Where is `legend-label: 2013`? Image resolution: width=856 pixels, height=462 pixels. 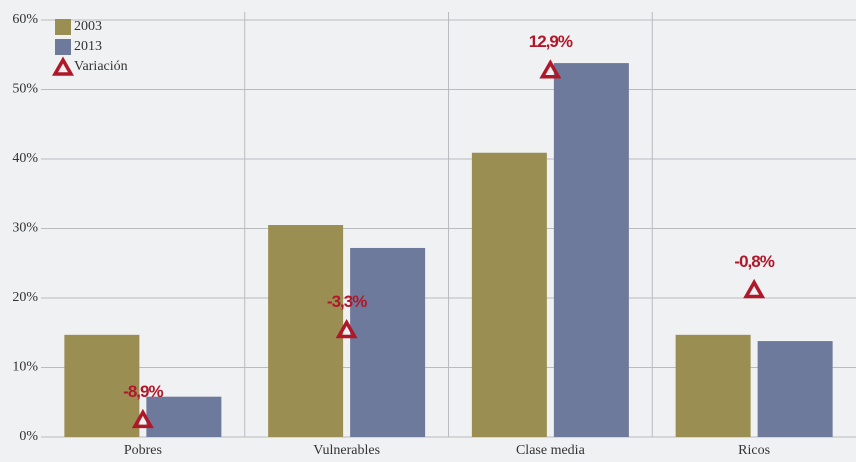
legend-label: 2013 is located at coordinates (88, 46).